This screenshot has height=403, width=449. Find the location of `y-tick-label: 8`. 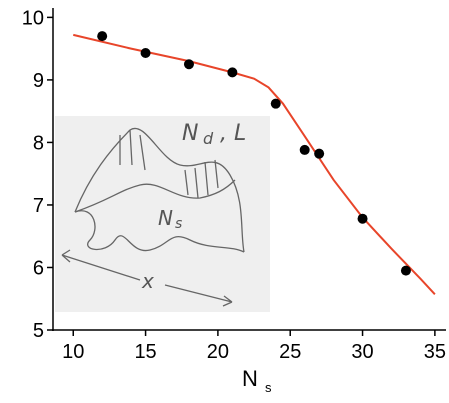

y-tick-label: 8 is located at coordinates (38, 143).